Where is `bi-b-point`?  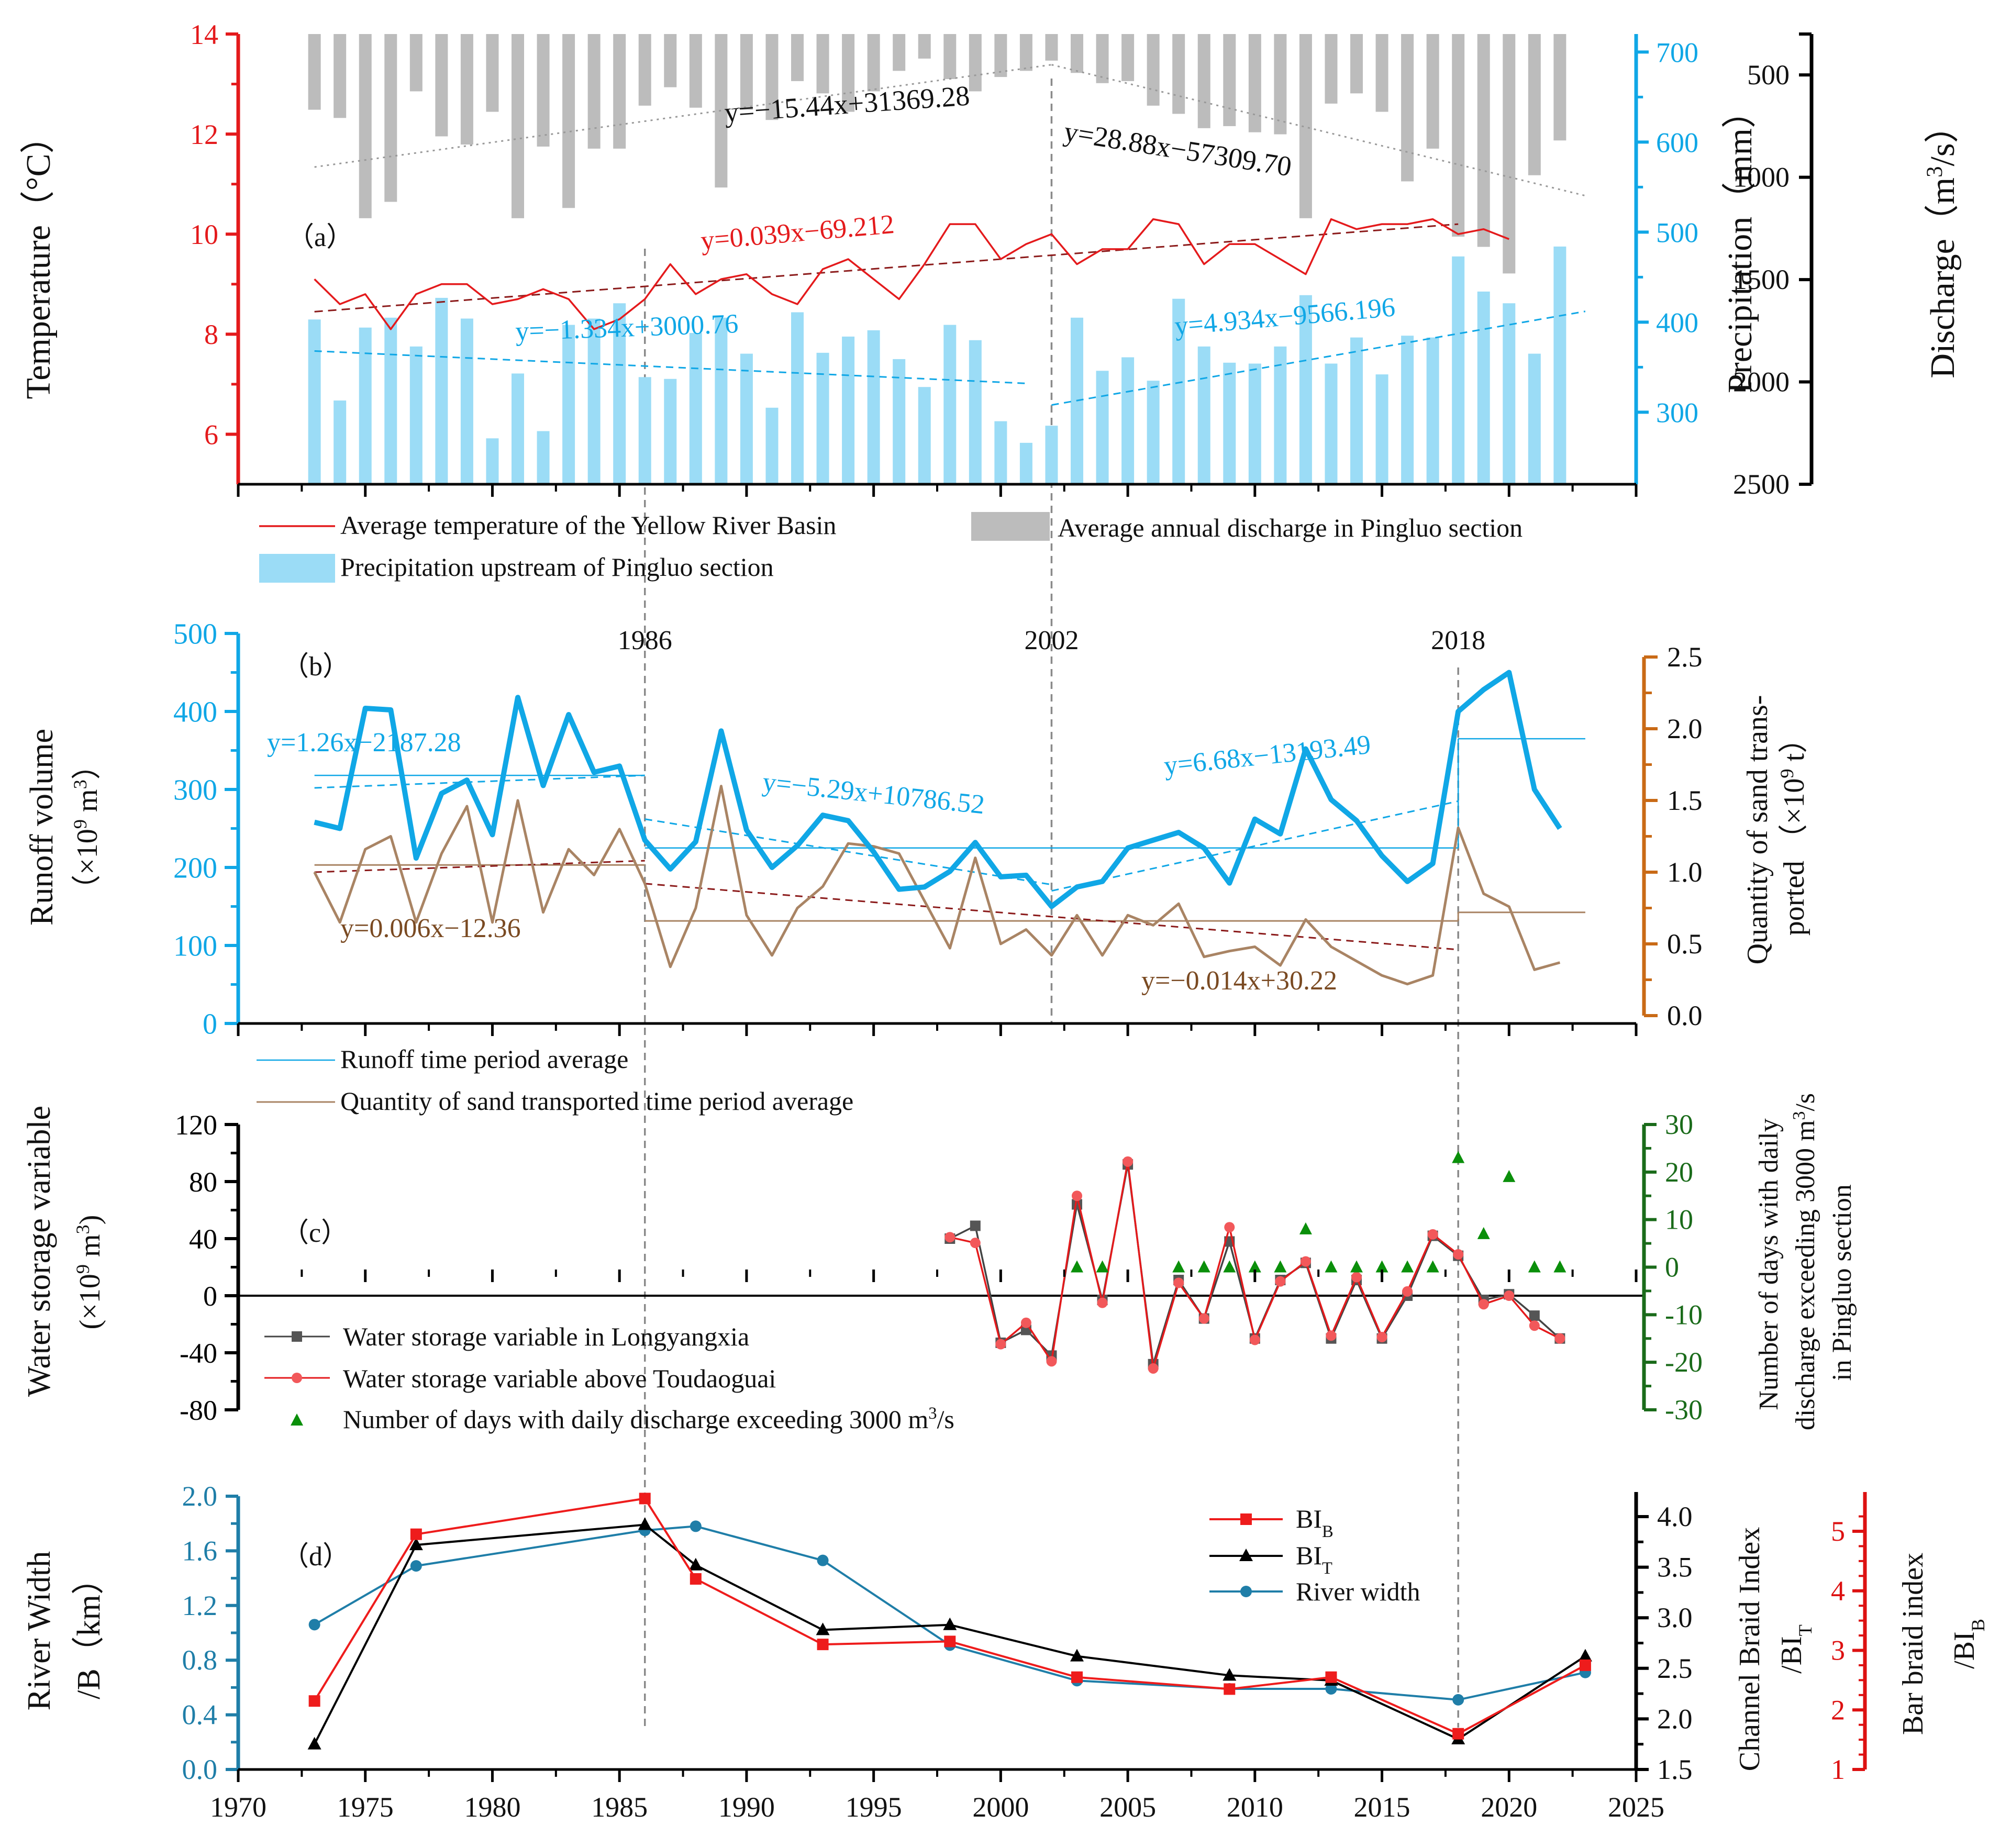
bi-b-point is located at coordinates (1458, 1734).